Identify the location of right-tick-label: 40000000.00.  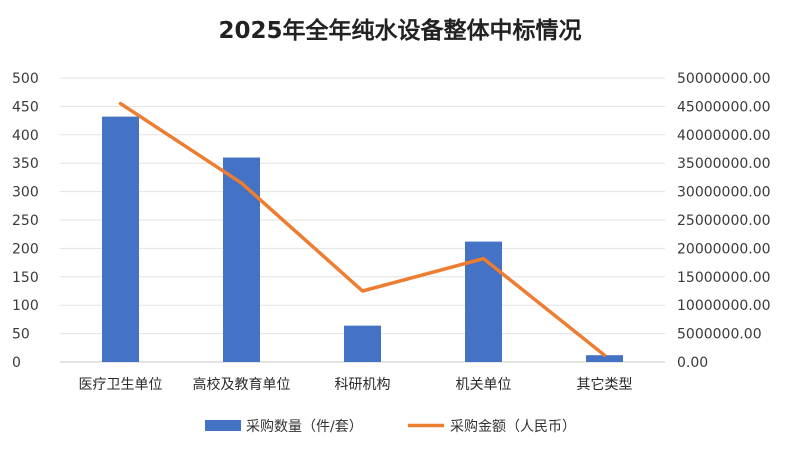
(724, 136).